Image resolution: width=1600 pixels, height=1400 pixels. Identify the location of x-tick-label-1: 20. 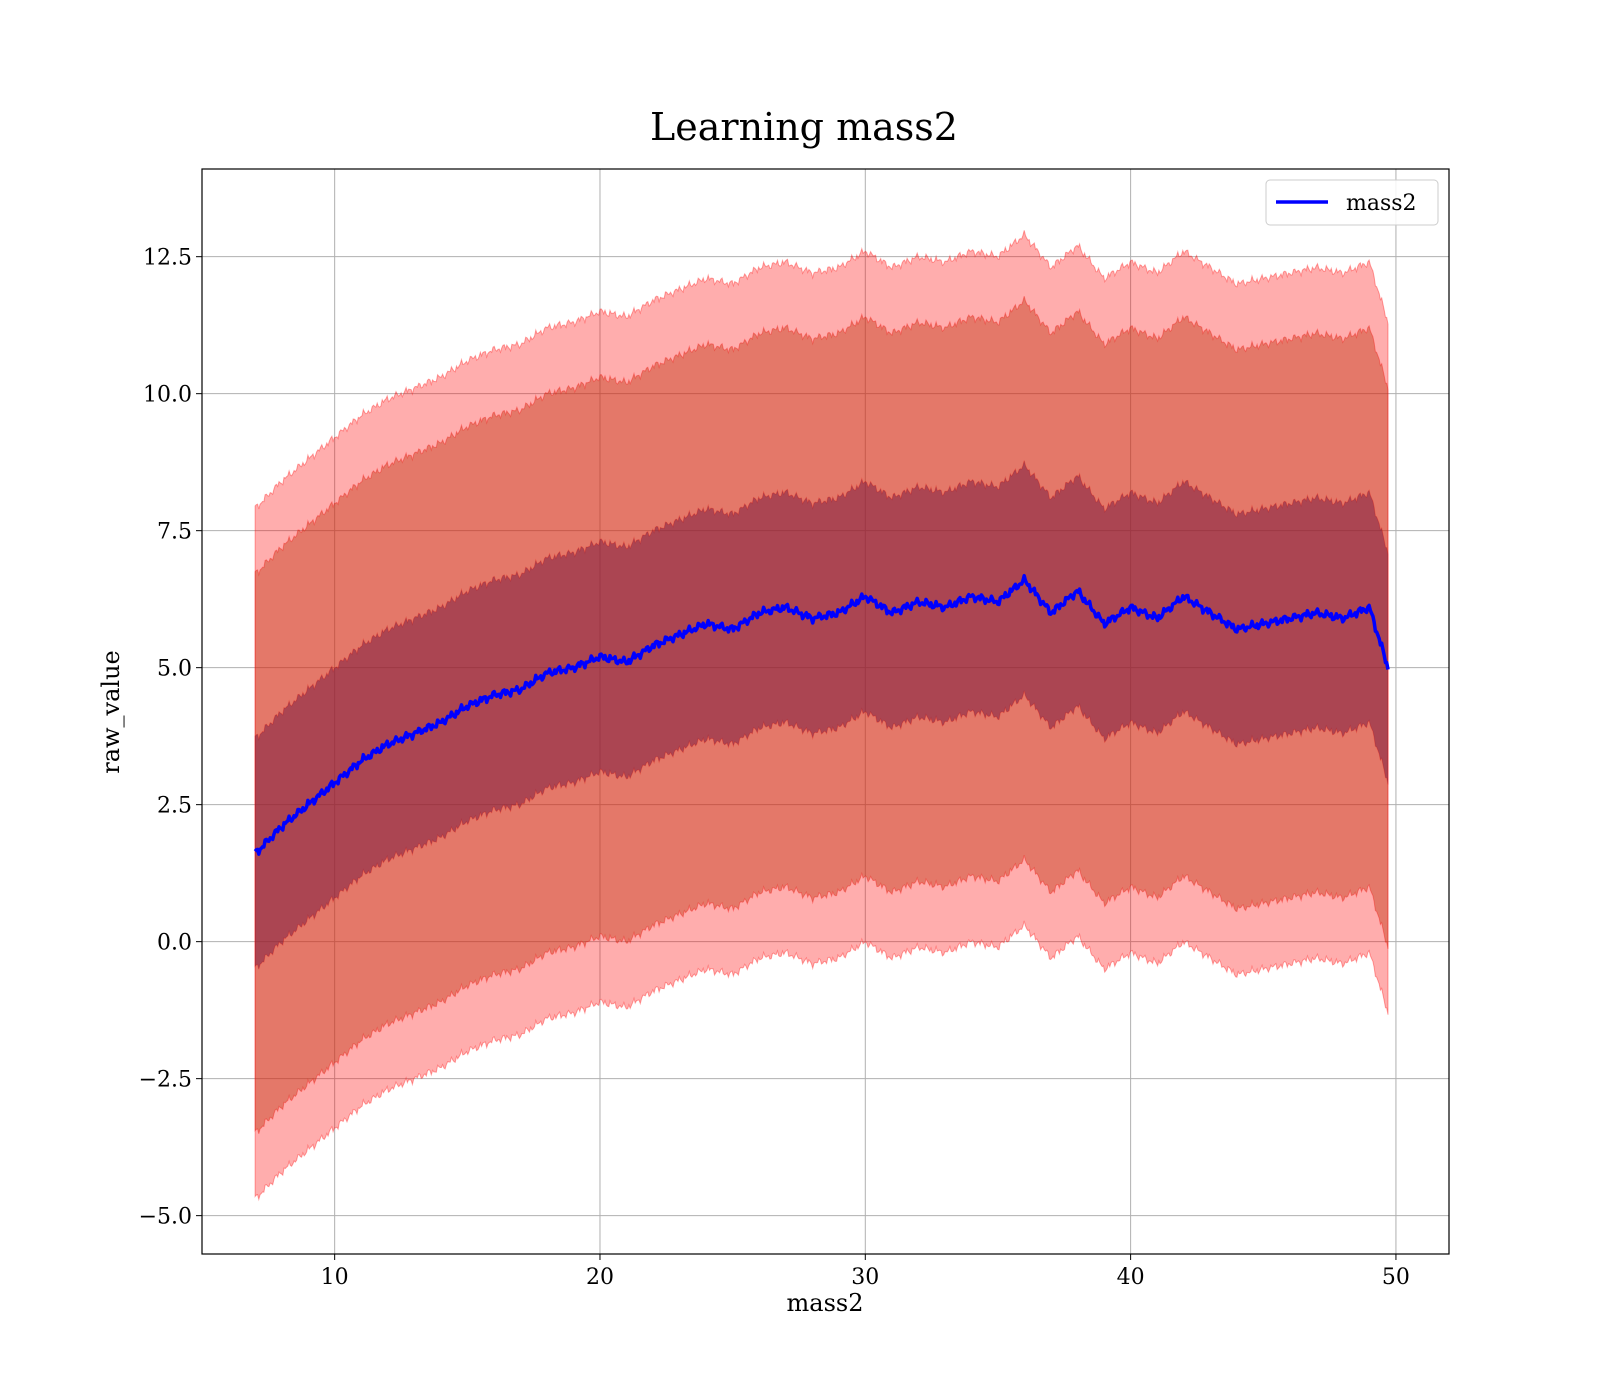
(600, 1277).